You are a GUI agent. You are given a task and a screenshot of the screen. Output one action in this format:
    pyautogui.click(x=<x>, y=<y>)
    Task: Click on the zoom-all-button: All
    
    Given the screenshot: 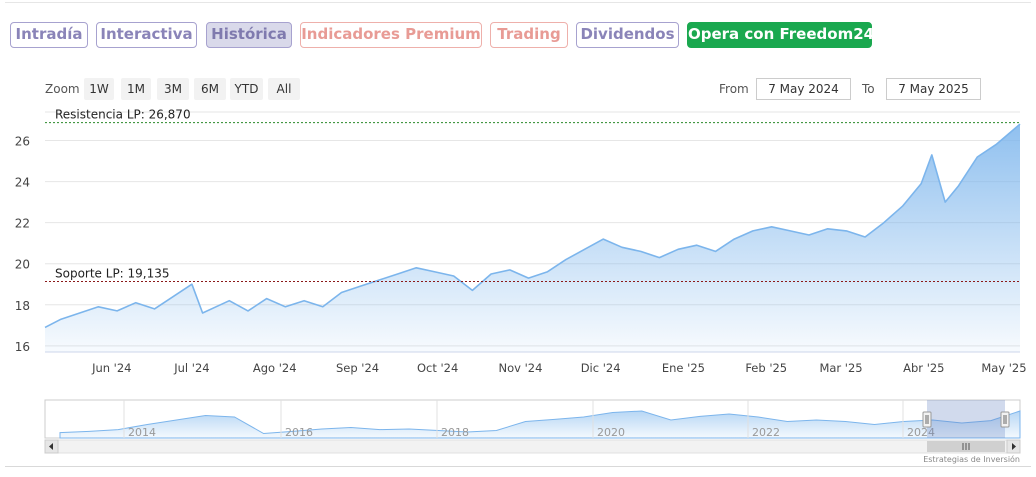 What is the action you would take?
    pyautogui.click(x=284, y=89)
    